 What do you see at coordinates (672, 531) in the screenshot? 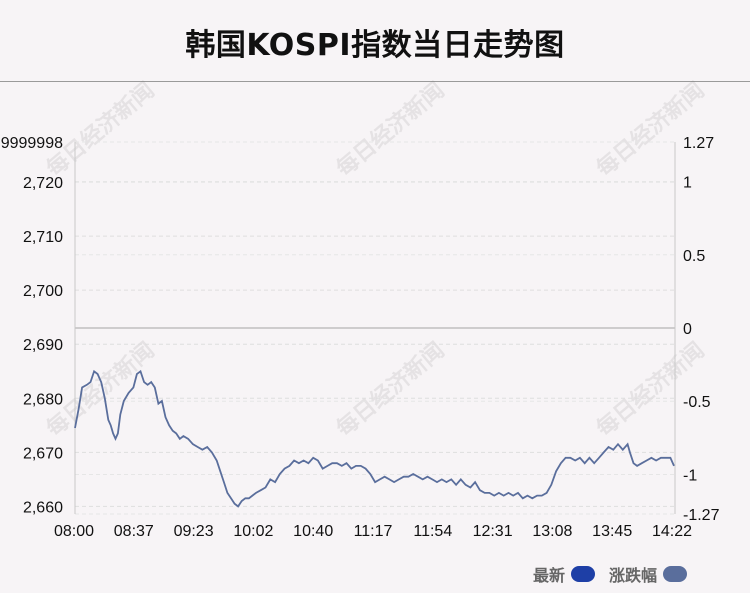
I see `x-tick-label: 14:22` at bounding box center [672, 531].